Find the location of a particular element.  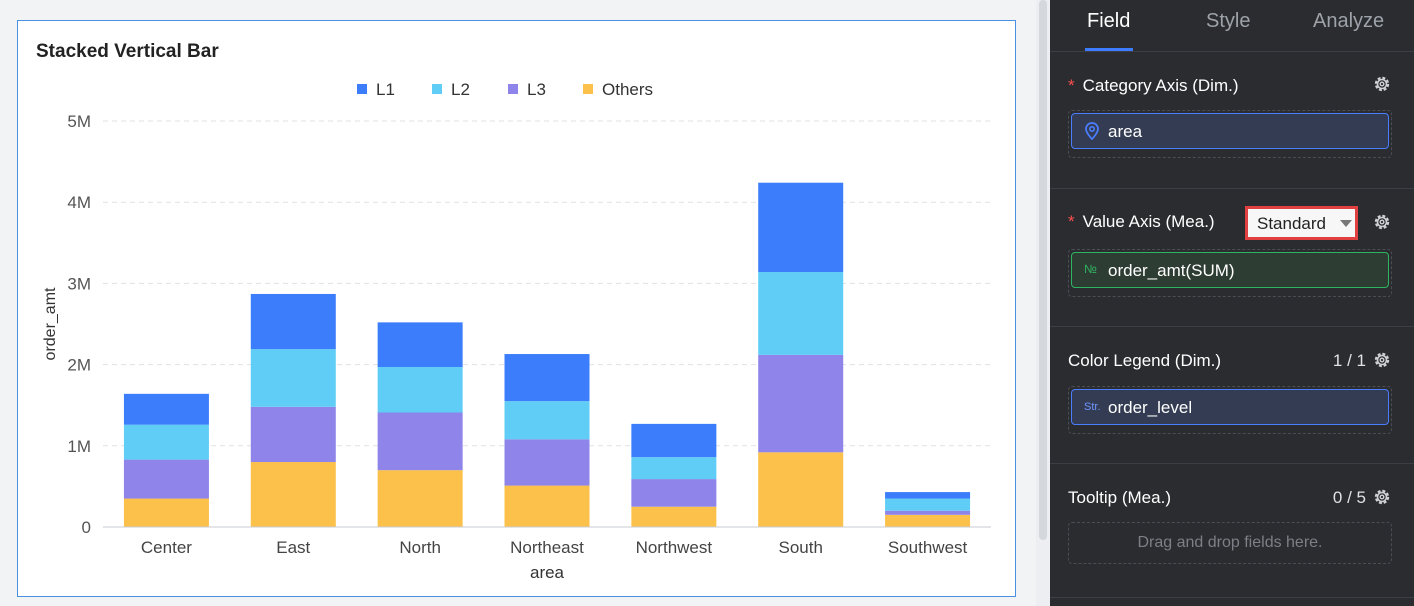

color-legend-title: Color Legend (Dim.) is located at coordinates (1145, 360).